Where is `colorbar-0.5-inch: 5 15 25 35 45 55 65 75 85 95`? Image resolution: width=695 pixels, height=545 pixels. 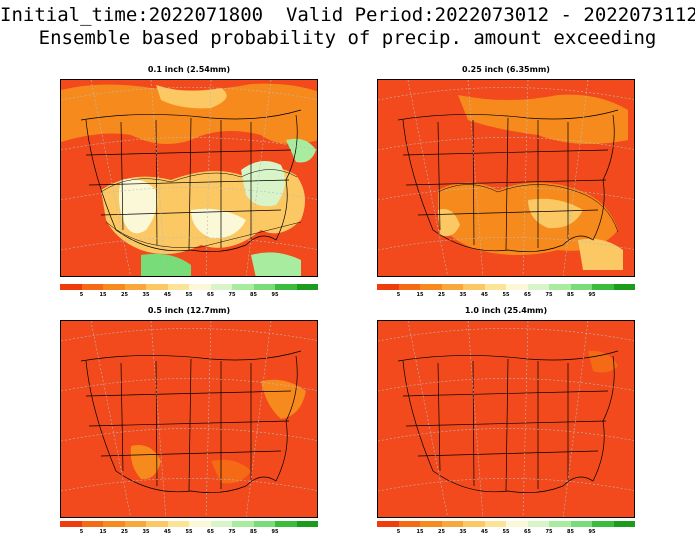
colorbar-0.5-inch: 5 15 25 35 45 55 65 75 85 95 is located at coordinates (189, 529).